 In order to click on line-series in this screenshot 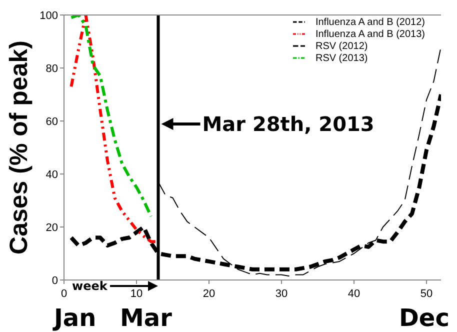, I will do `click(111, 116)`.